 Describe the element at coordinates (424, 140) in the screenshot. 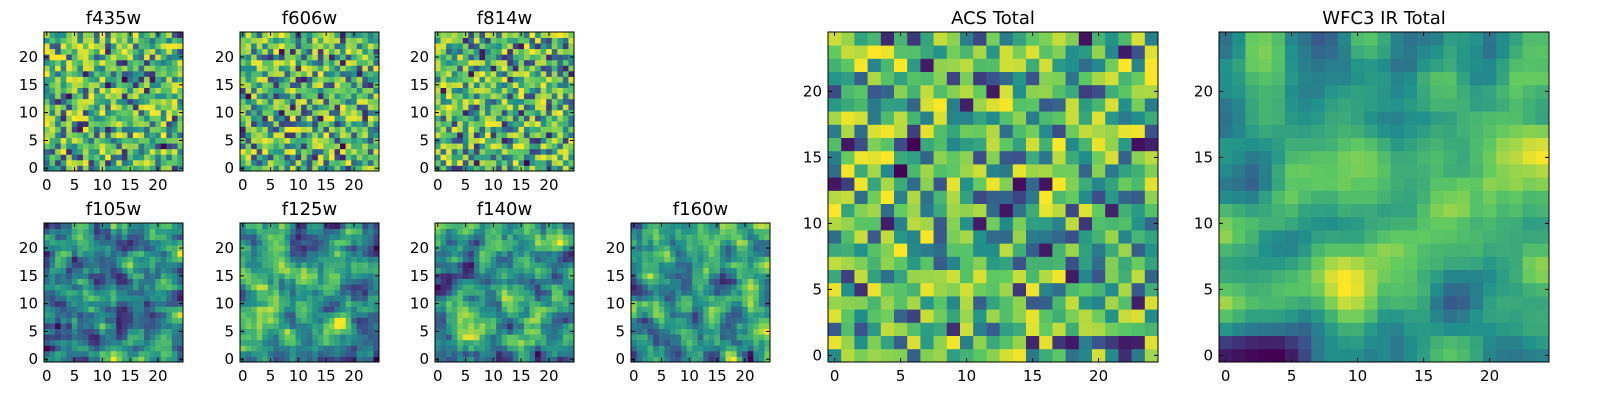

I see `y-tick-label: 5` at that location.